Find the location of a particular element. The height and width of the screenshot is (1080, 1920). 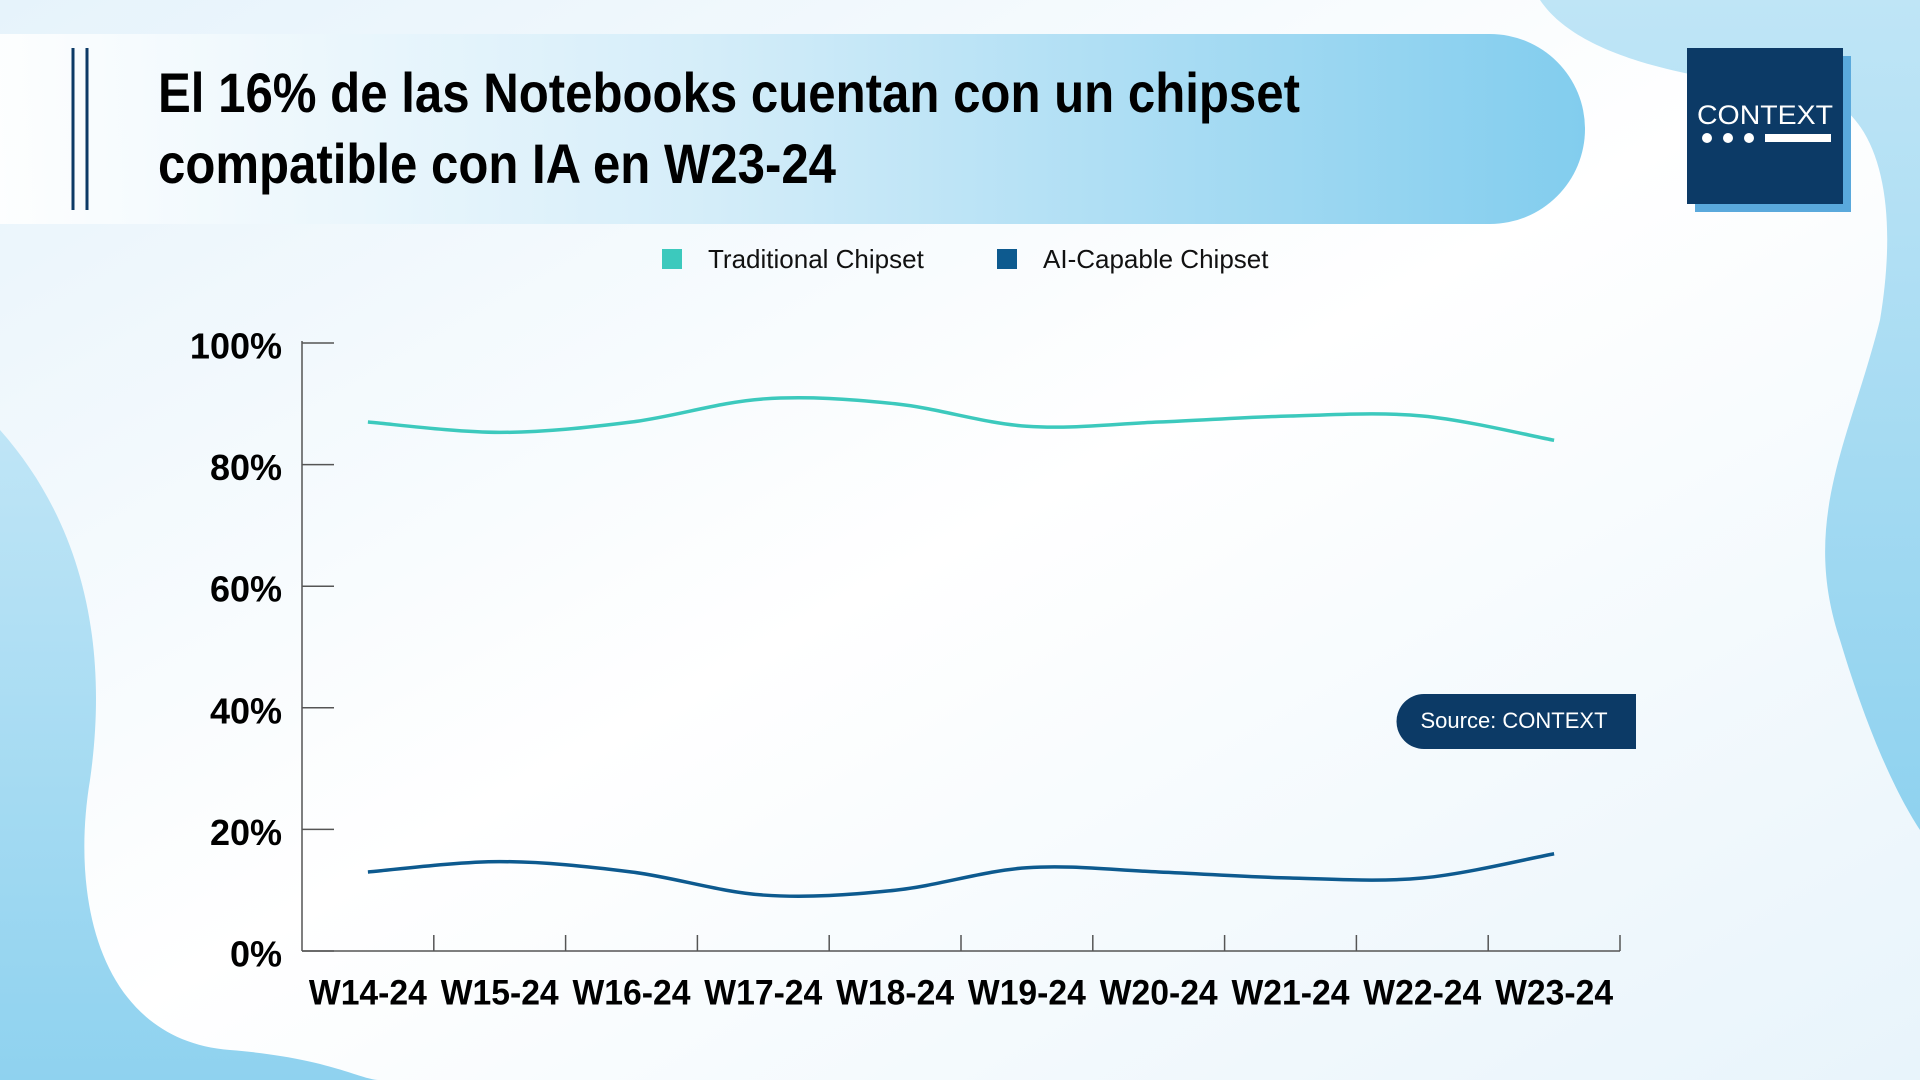

logo is located at coordinates (1765, 126).